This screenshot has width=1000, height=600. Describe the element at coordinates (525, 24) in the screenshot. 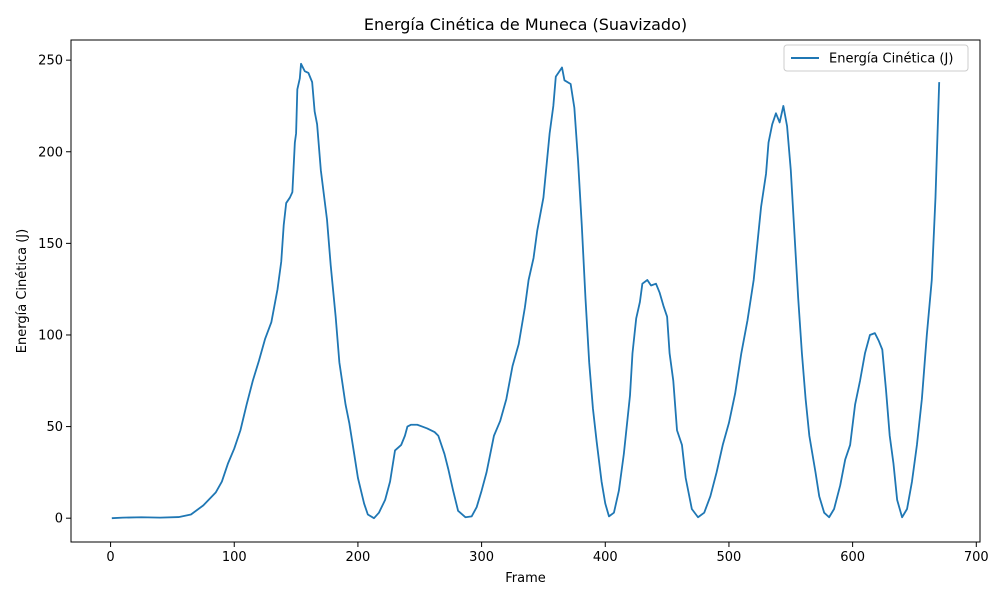

I see `chart-title: Energía Cinética de Muneca (Suavizado)` at that location.